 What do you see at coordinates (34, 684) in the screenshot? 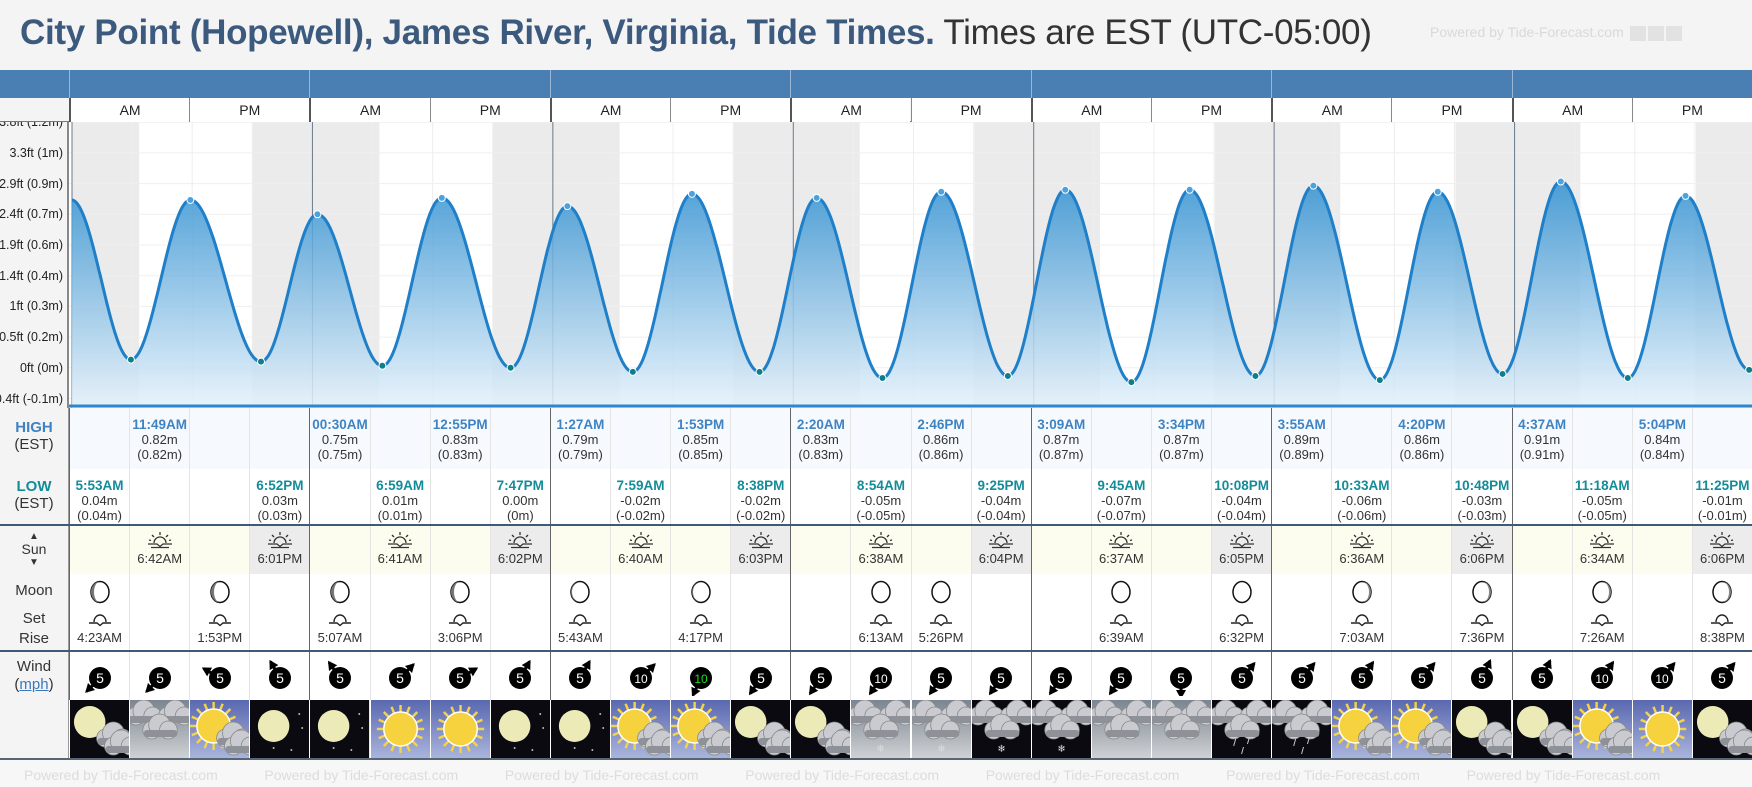
I see `wind-unit-link: mph` at bounding box center [34, 684].